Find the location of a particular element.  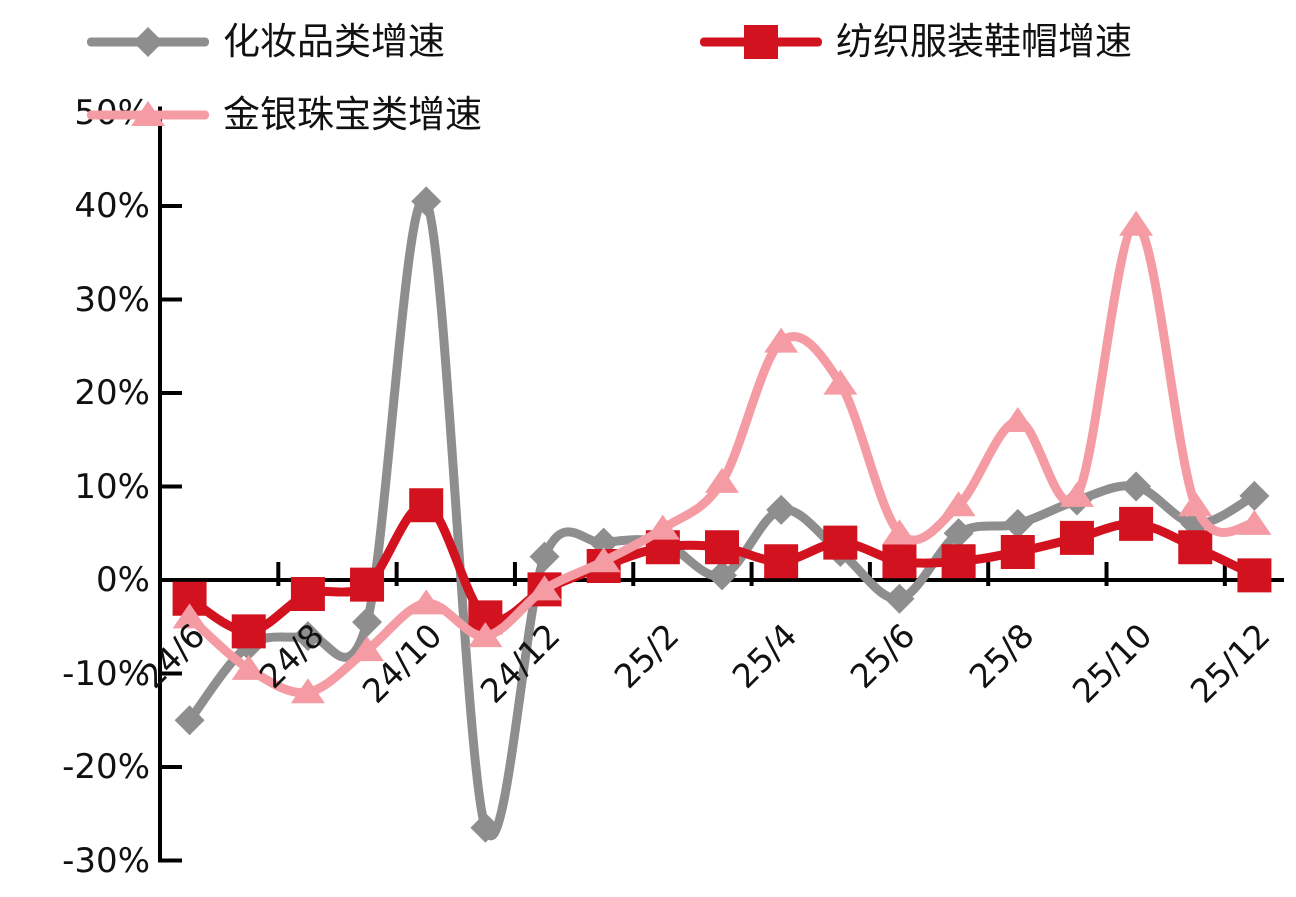

data-point-1-24/10 is located at coordinates (426, 505).